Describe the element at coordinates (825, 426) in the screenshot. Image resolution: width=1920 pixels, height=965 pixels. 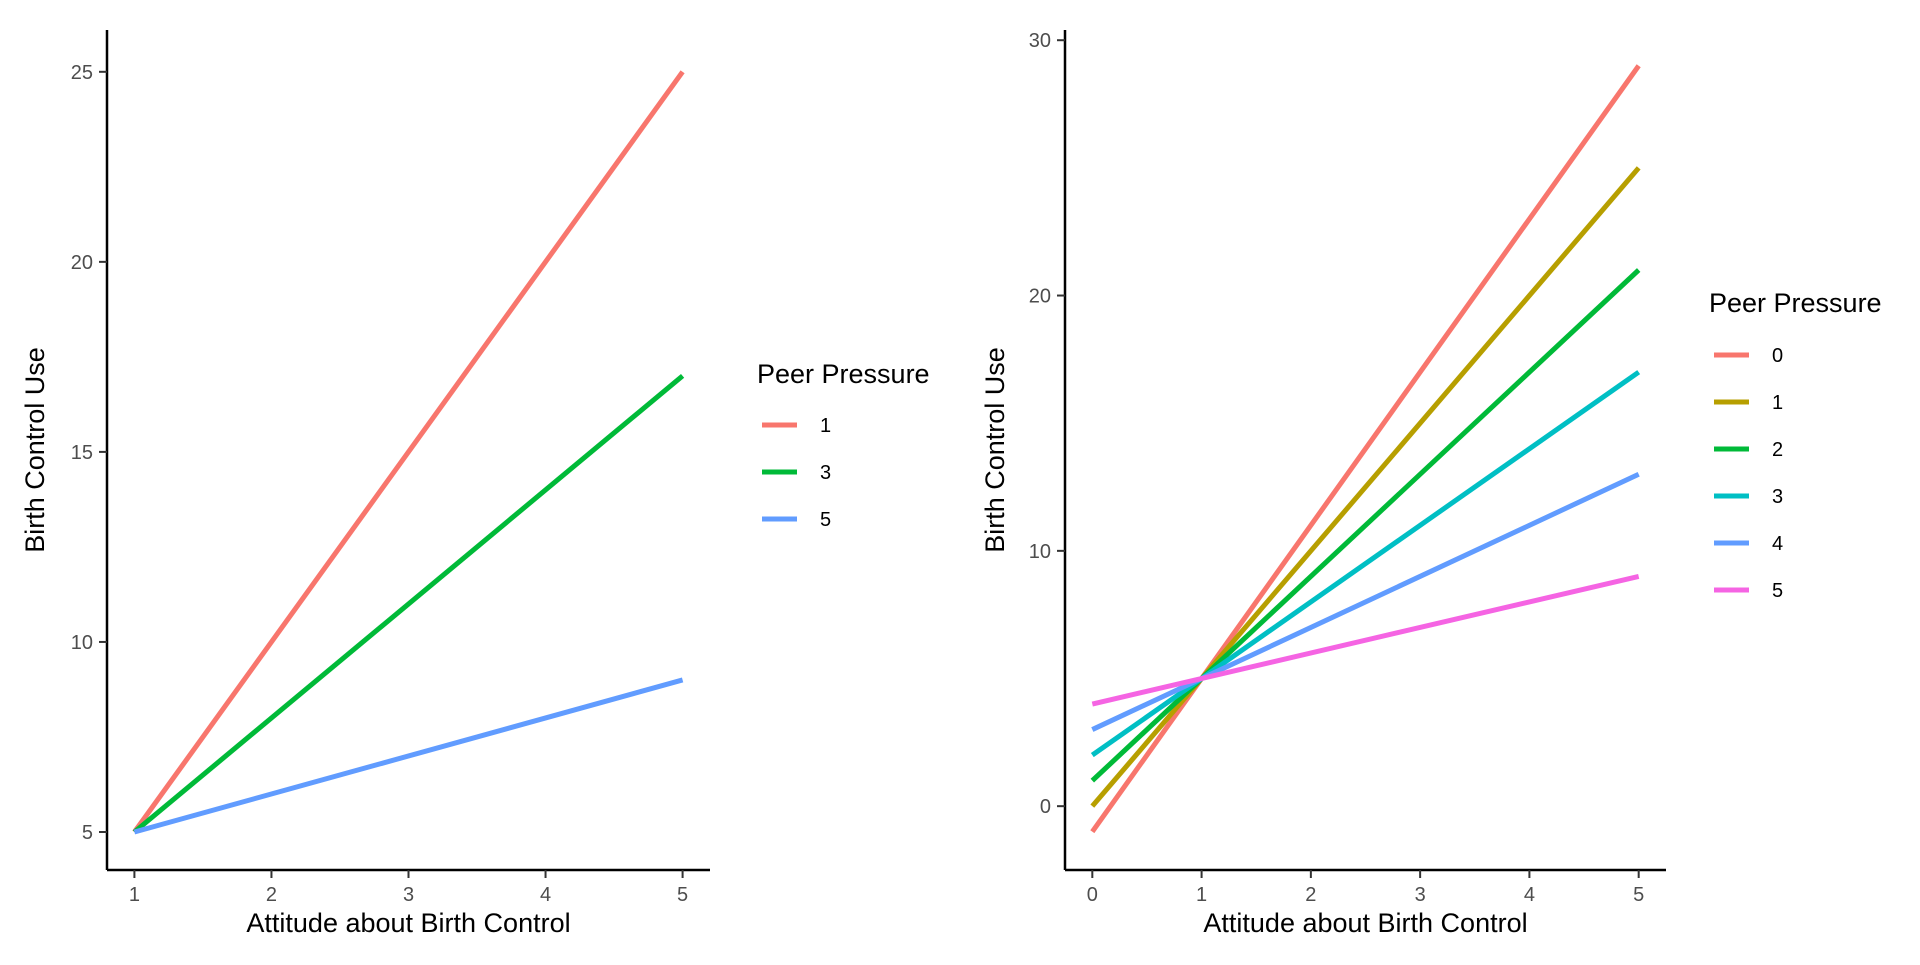
I see `left-legend-label-1: 1` at that location.